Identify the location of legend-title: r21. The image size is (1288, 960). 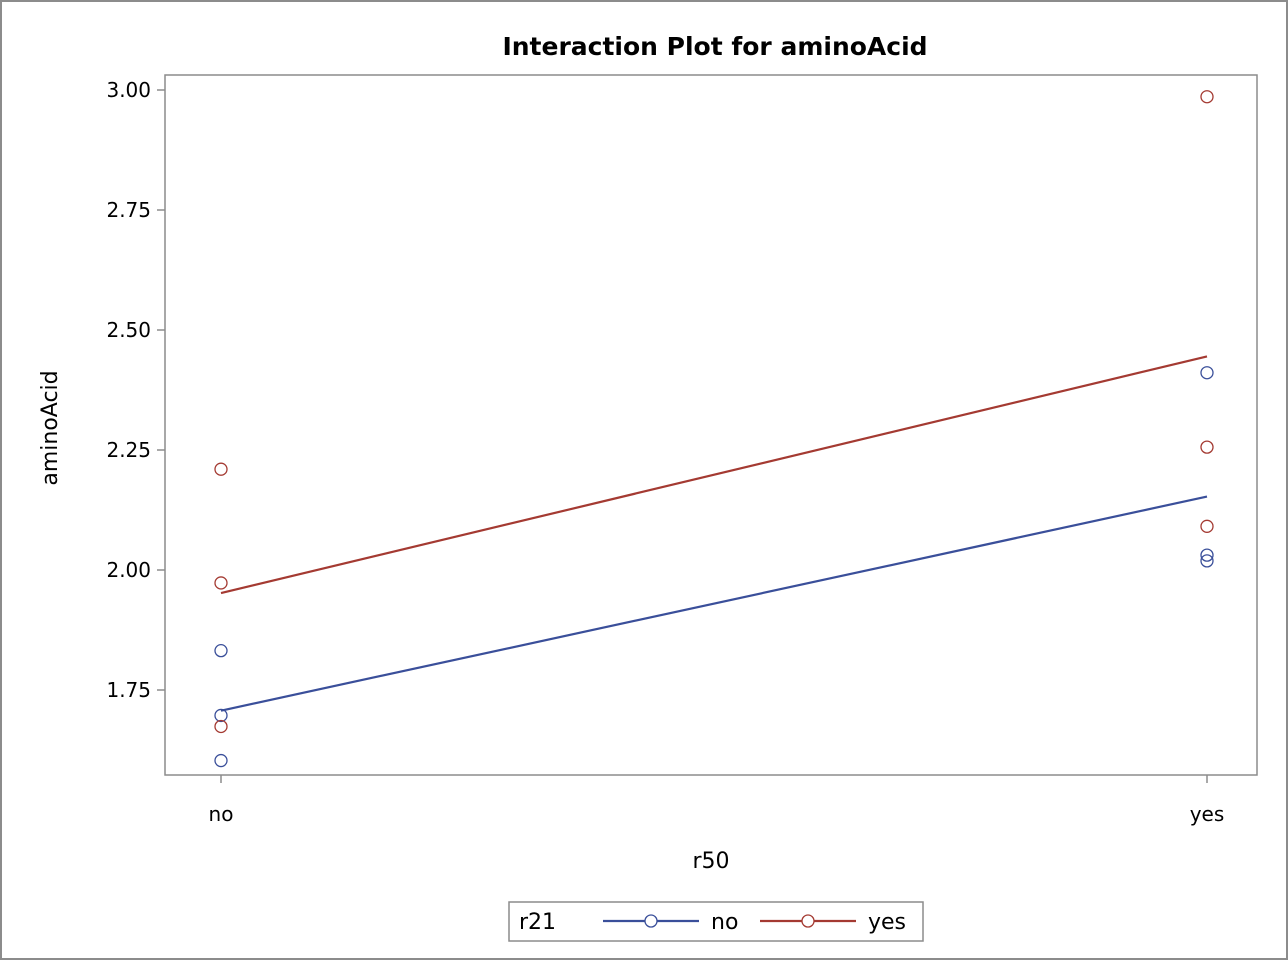
(537, 922).